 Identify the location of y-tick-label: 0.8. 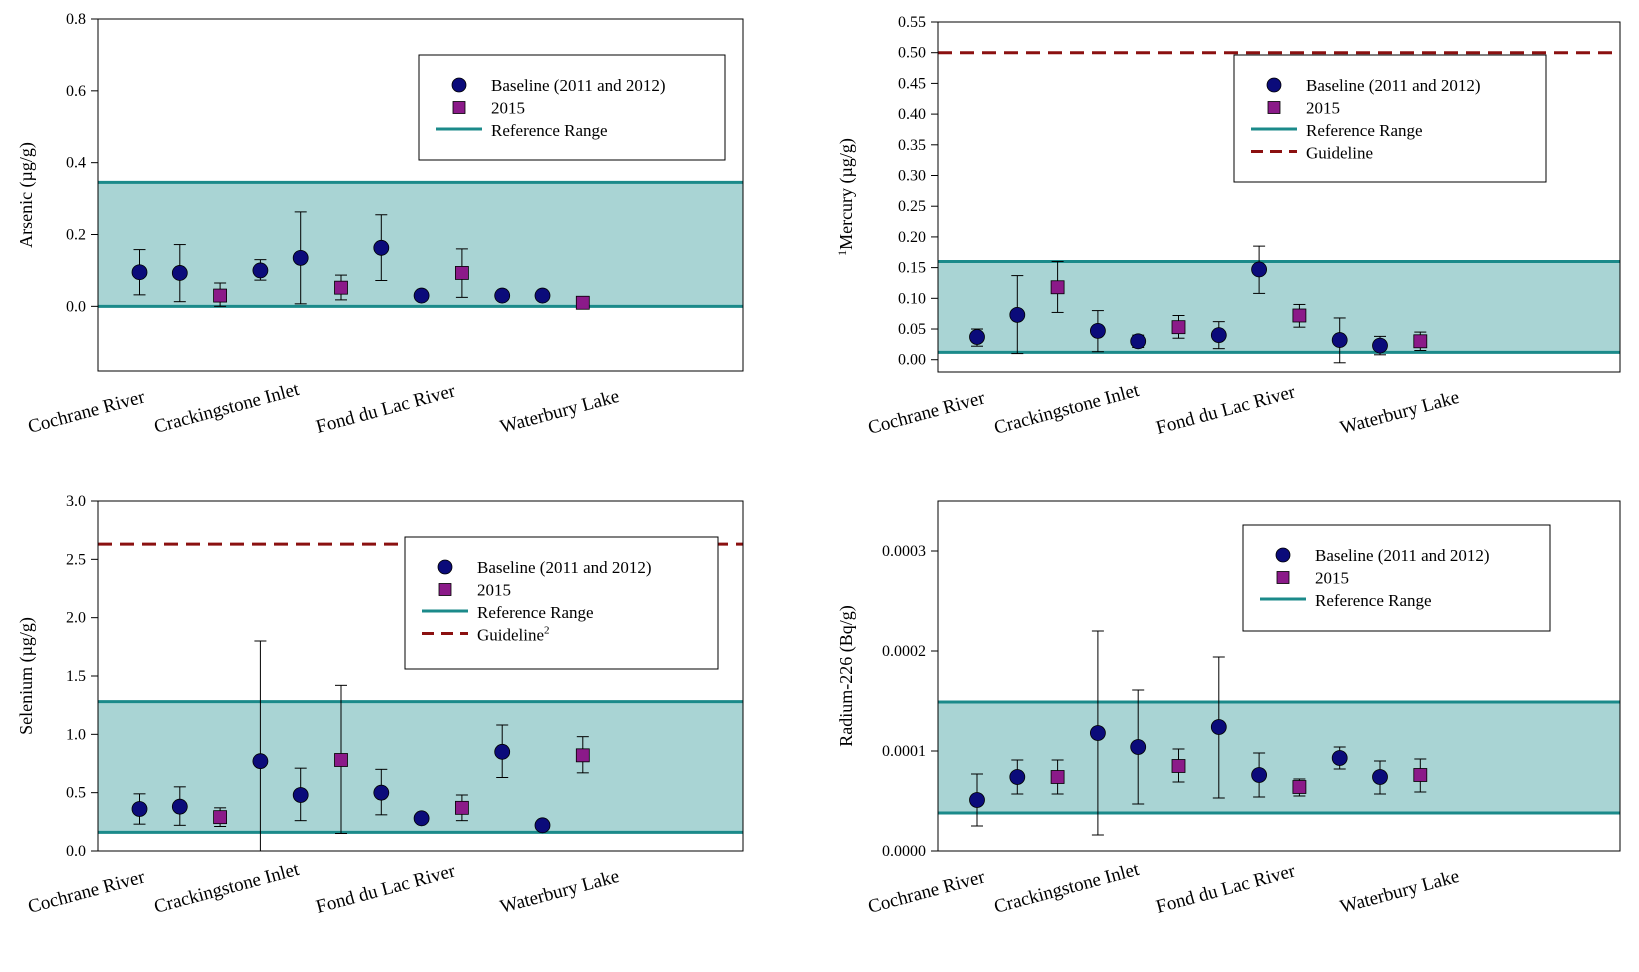
(76, 19).